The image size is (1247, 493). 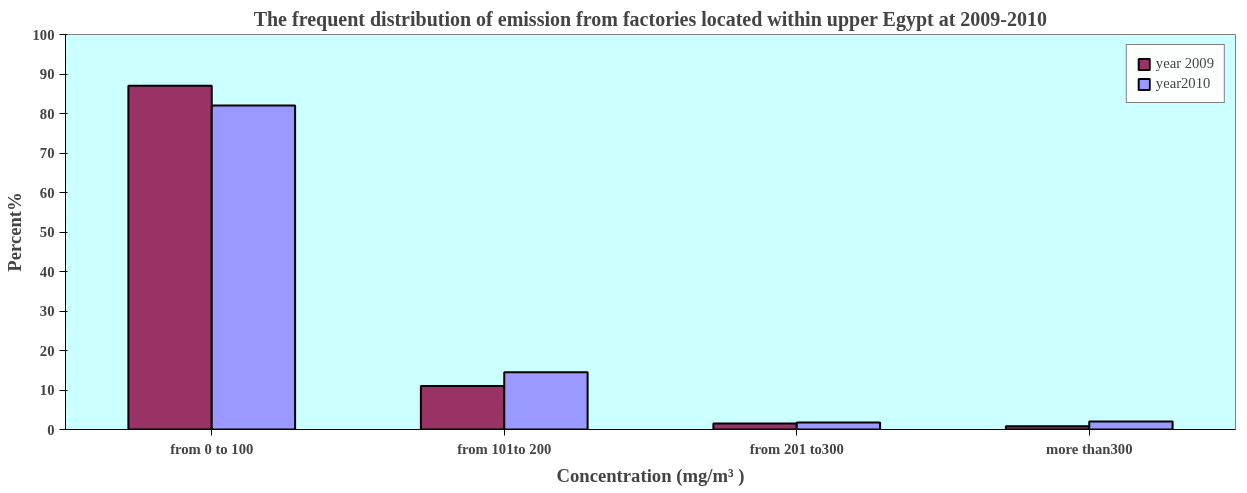 What do you see at coordinates (796, 448) in the screenshot?
I see `x-tick-label: from 201 to300` at bounding box center [796, 448].